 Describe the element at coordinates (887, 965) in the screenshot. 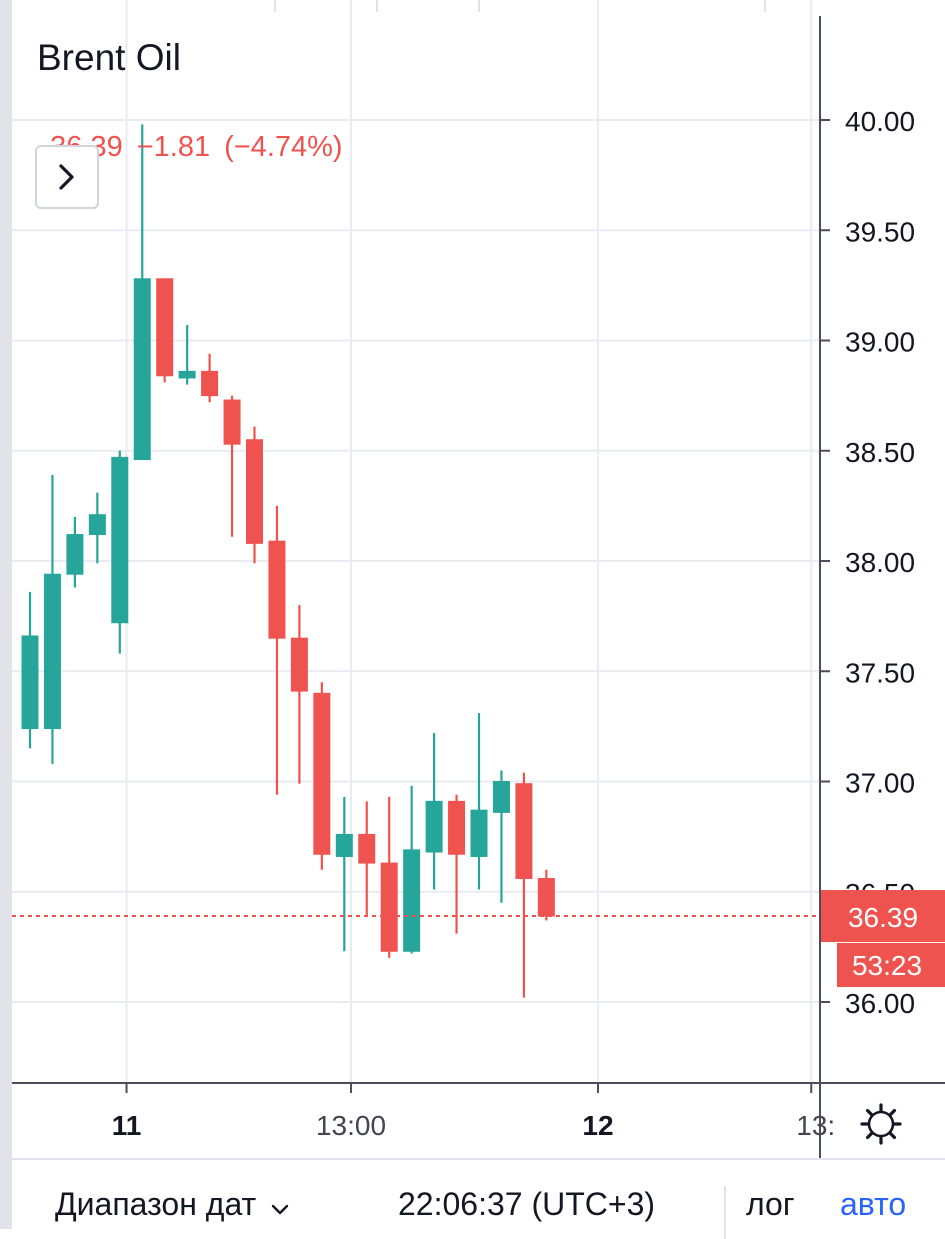

I see `countdown-label: 53:23` at that location.